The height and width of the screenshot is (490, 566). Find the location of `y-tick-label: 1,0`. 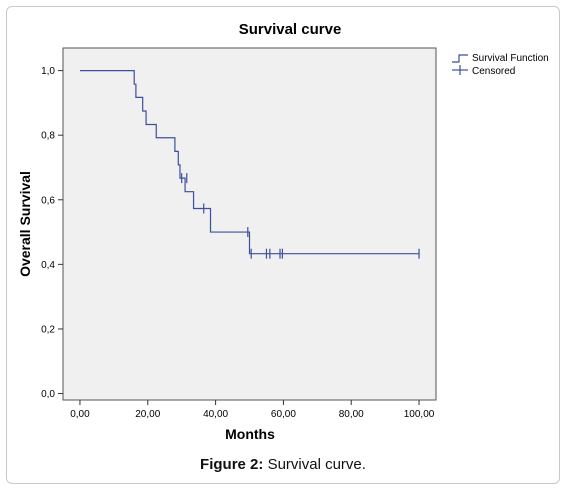

y-tick-label: 1,0 is located at coordinates (48, 71).